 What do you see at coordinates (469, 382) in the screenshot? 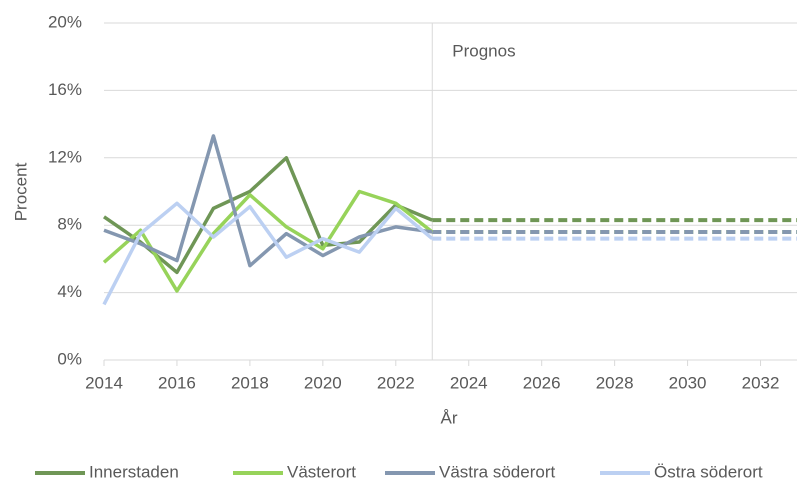
I see `x-tick-label: 2024` at bounding box center [469, 382].